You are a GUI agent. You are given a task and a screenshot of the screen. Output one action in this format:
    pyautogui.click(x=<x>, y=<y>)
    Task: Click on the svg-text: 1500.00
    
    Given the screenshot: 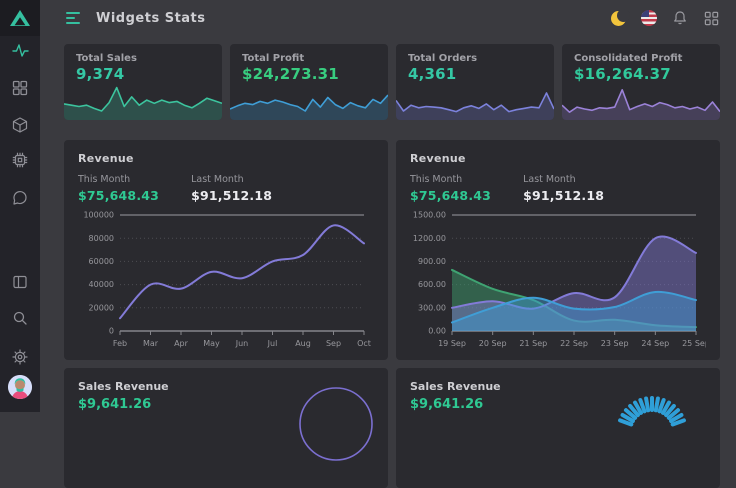 What is the action you would take?
    pyautogui.click(x=429, y=215)
    